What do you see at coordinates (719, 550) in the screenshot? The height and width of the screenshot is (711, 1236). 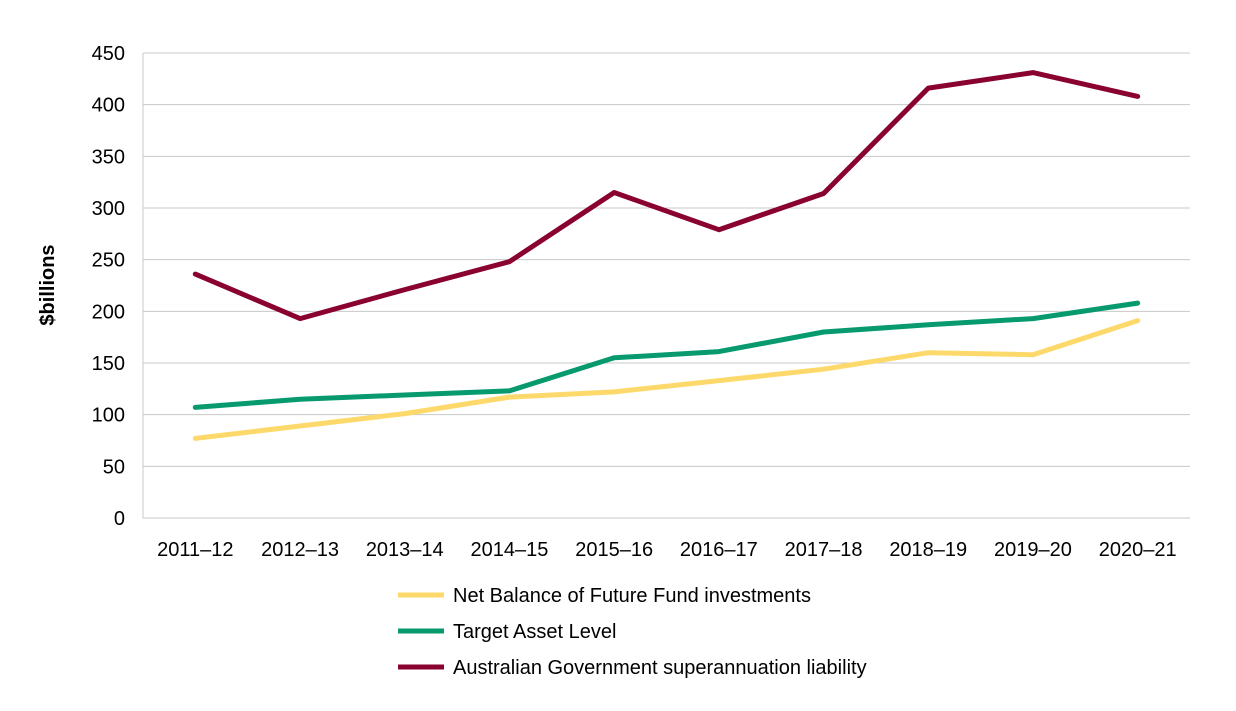 I see `x-tick-label: 2016–17` at bounding box center [719, 550].